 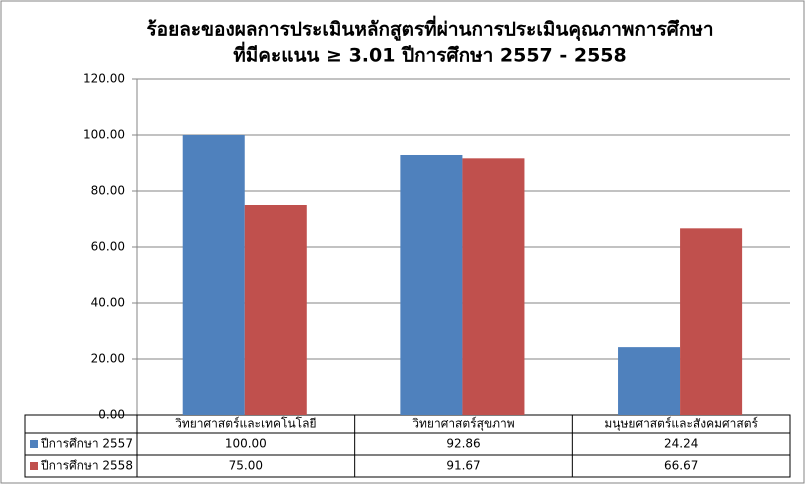 What do you see at coordinates (104, 79) in the screenshot?
I see `y-tick-label: 120.00` at bounding box center [104, 79].